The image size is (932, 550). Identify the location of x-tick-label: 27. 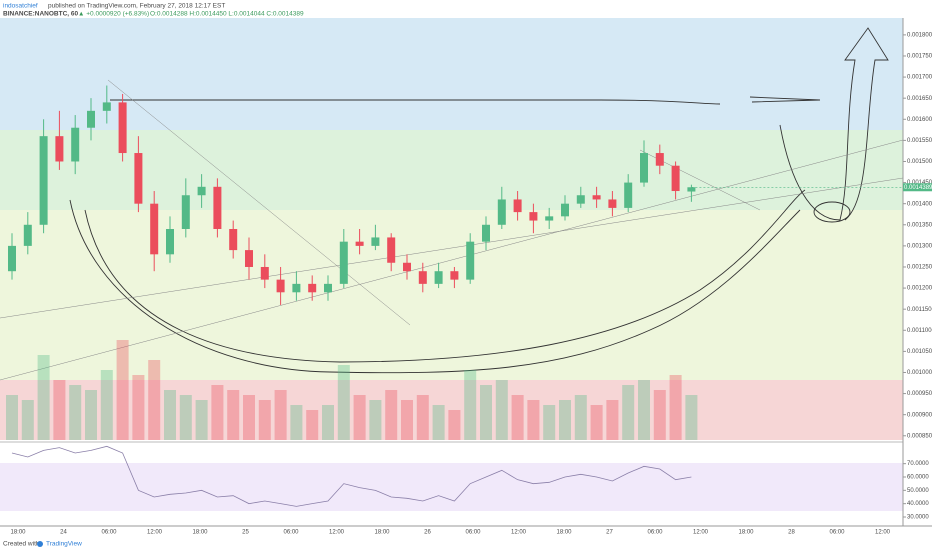
(609, 533).